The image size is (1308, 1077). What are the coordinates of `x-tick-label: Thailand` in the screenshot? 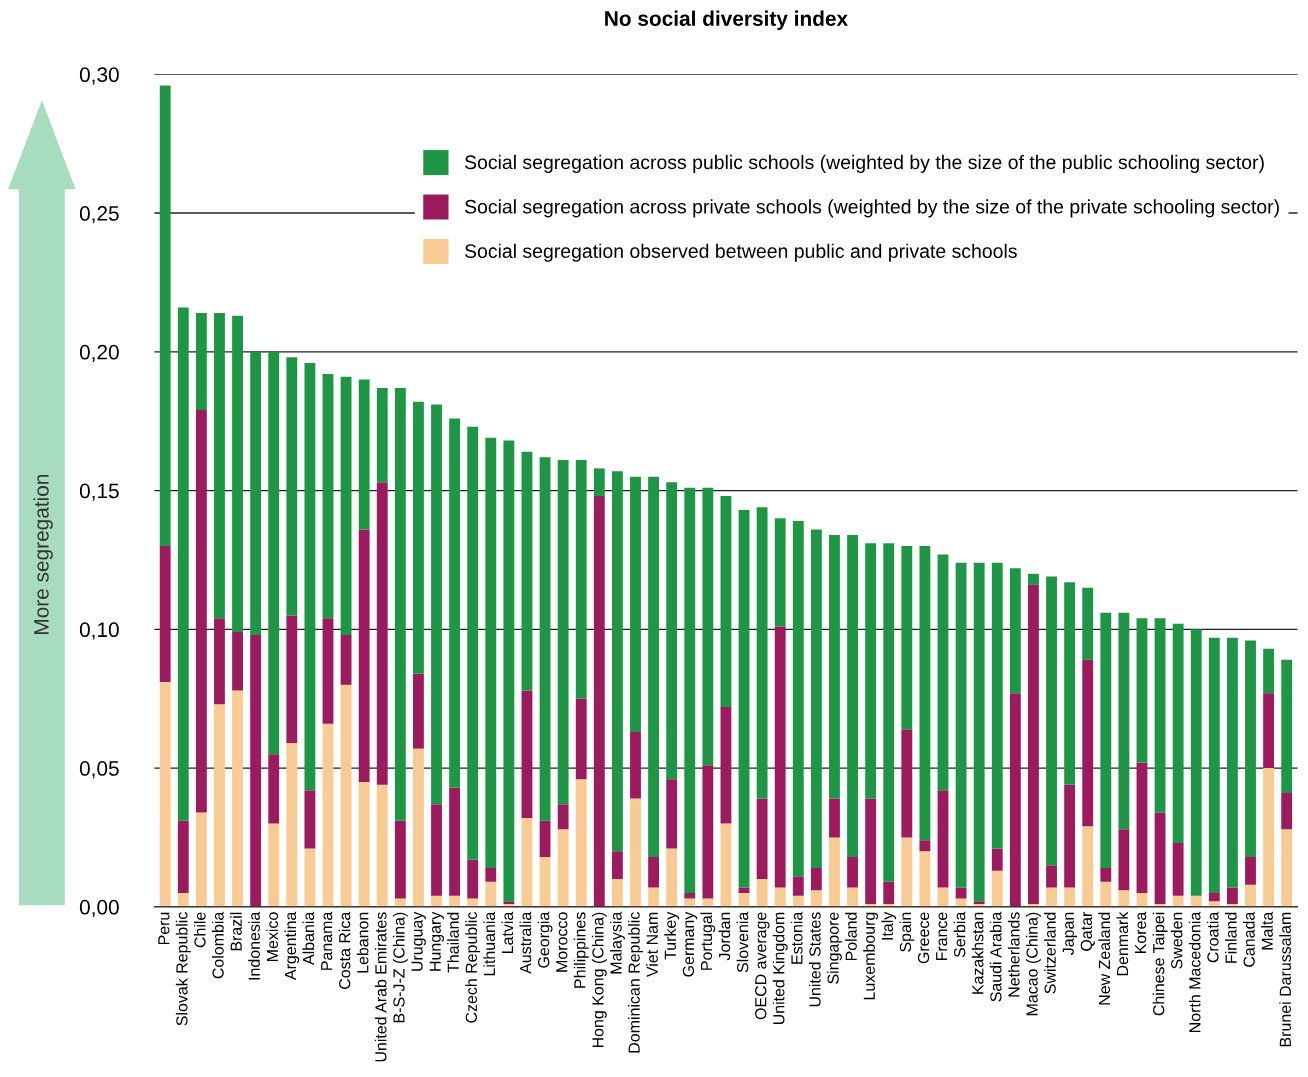 It's located at (453, 942).